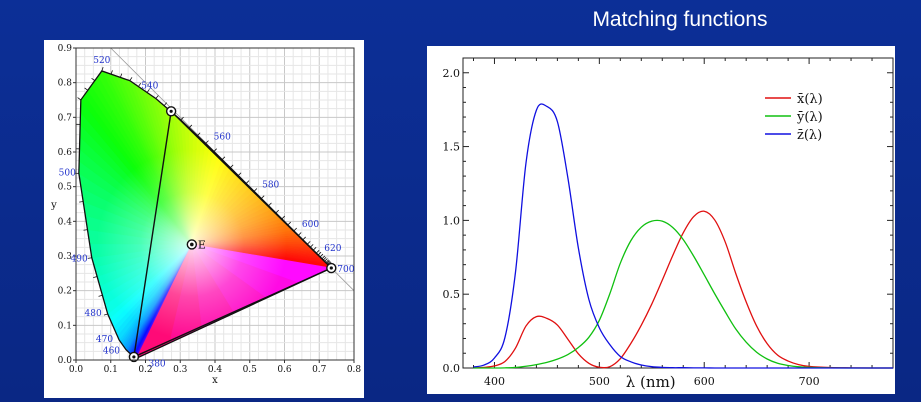 This screenshot has width=921, height=402. I want to click on wavelength-label: 460, so click(111, 352).